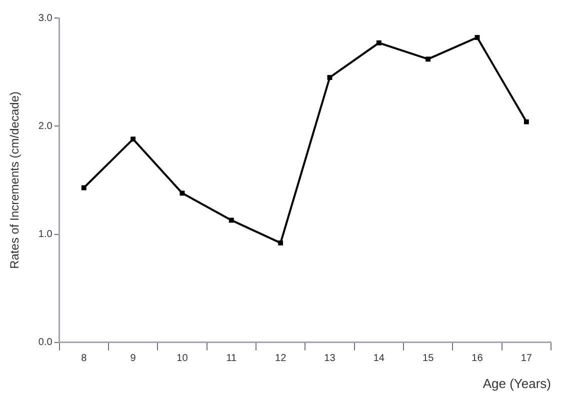 The height and width of the screenshot is (400, 567). What do you see at coordinates (45, 126) in the screenshot?
I see `y-tick-label: 2.0` at bounding box center [45, 126].